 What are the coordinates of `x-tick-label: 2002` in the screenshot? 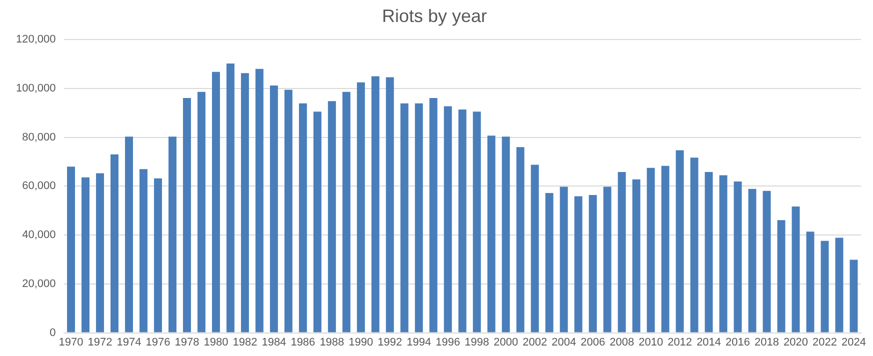 It's located at (535, 342).